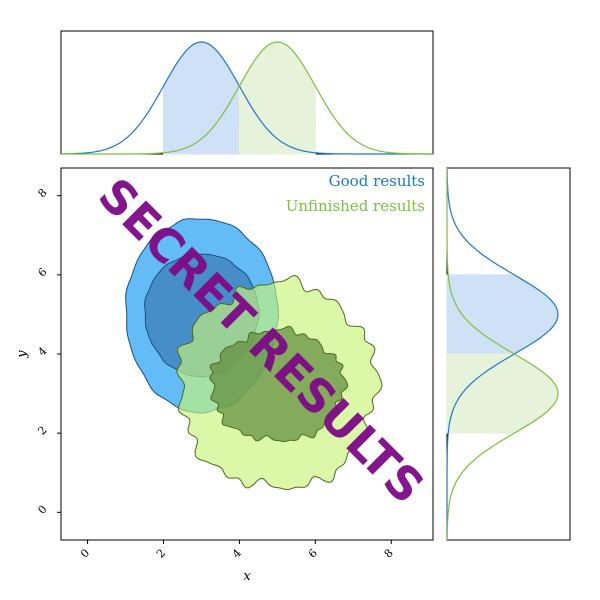 The width and height of the screenshot is (600, 600). Describe the element at coordinates (22, 354) in the screenshot. I see `y-axis-label: y` at that location.